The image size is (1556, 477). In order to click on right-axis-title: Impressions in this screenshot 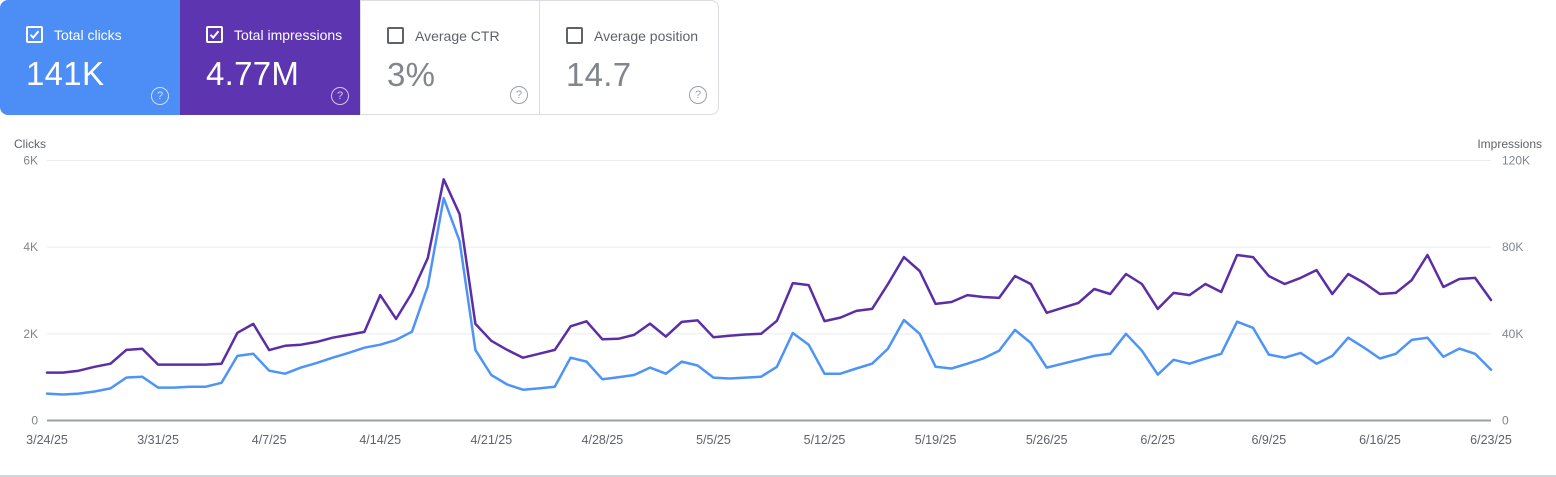, I will do `click(1509, 144)`.